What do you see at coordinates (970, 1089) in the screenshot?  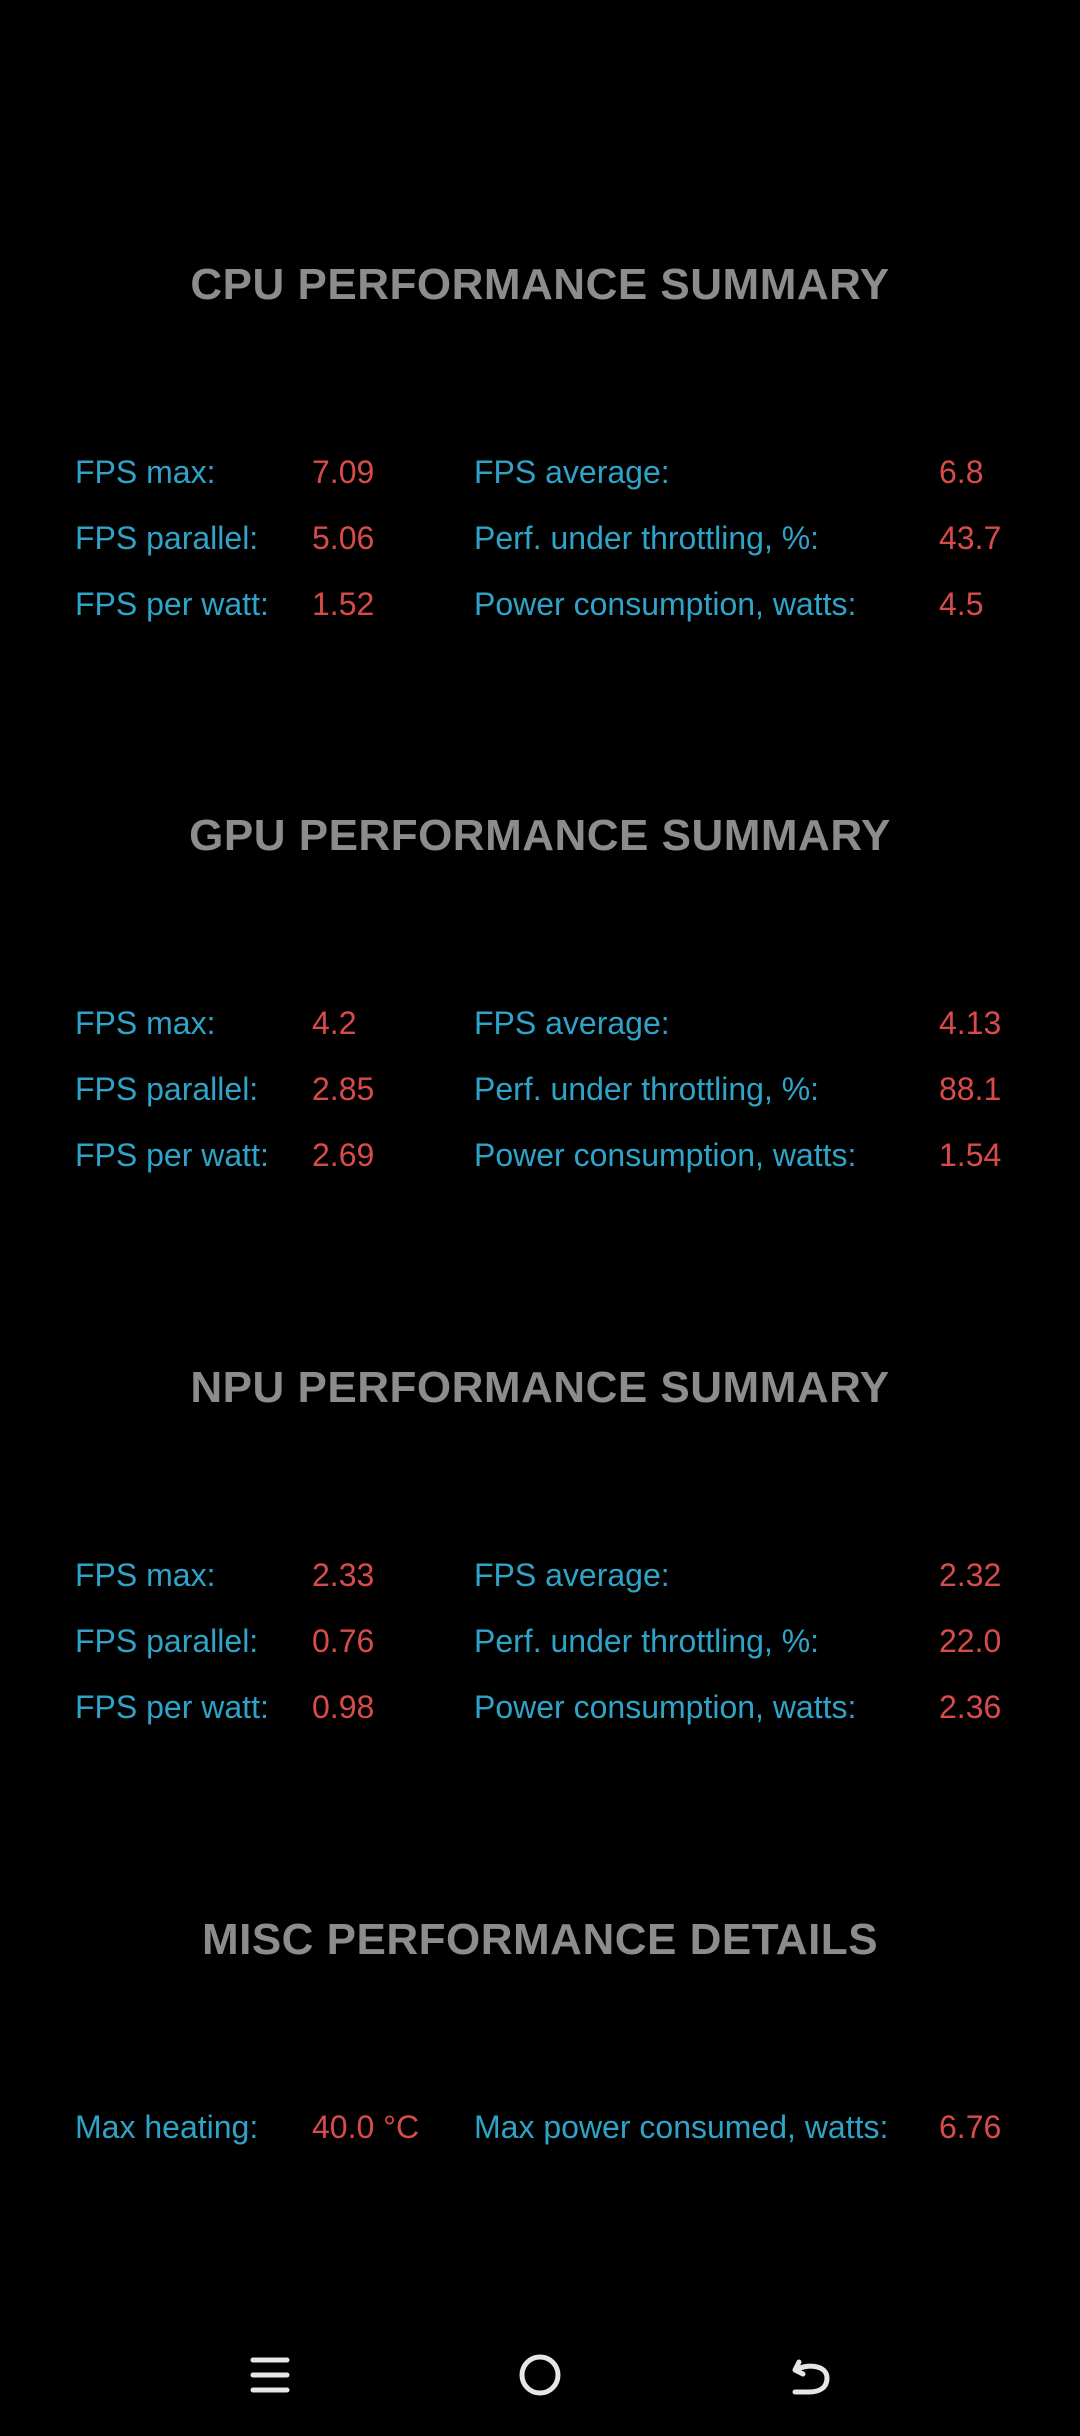 I see `perf-throttling-value: 88.1` at bounding box center [970, 1089].